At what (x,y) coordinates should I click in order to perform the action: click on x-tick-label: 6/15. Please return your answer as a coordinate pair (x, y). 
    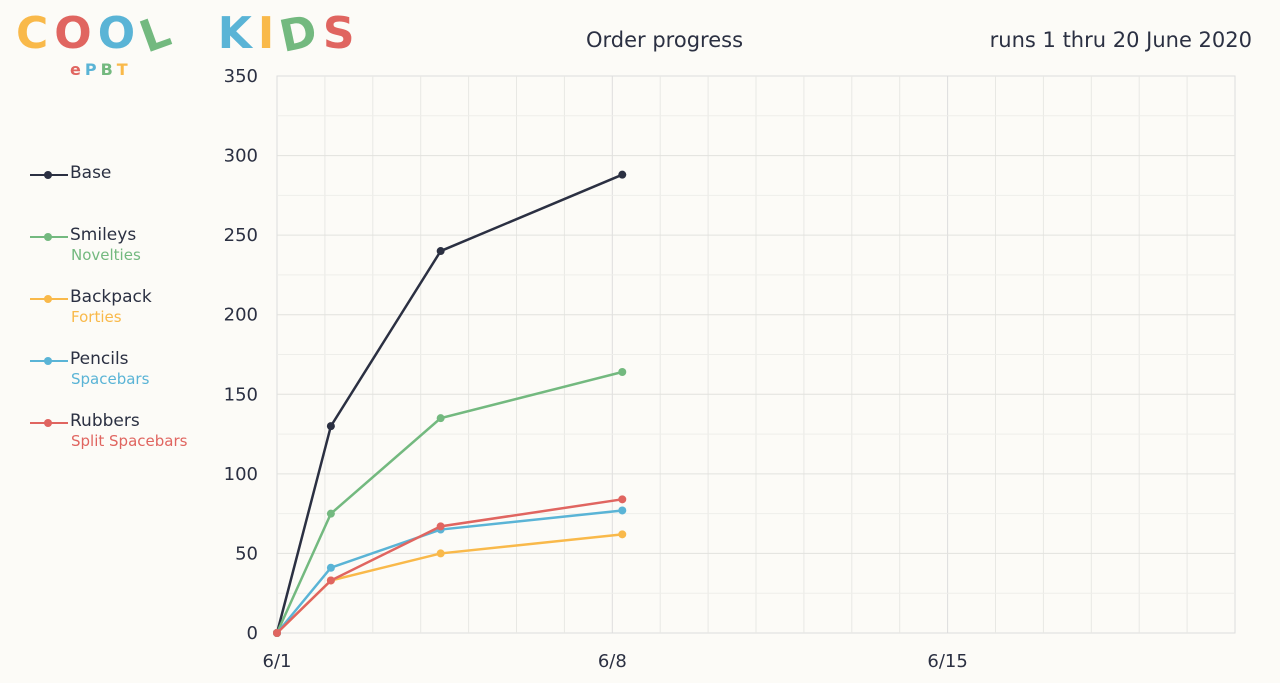
    Looking at the image, I should click on (947, 661).